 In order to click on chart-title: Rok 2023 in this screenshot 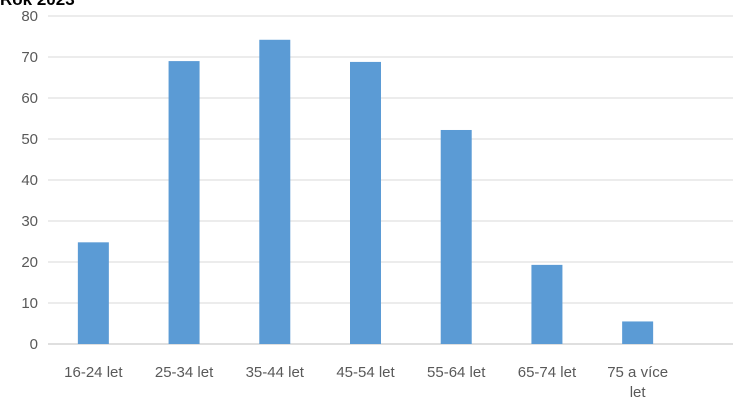, I will do `click(37, 5)`.